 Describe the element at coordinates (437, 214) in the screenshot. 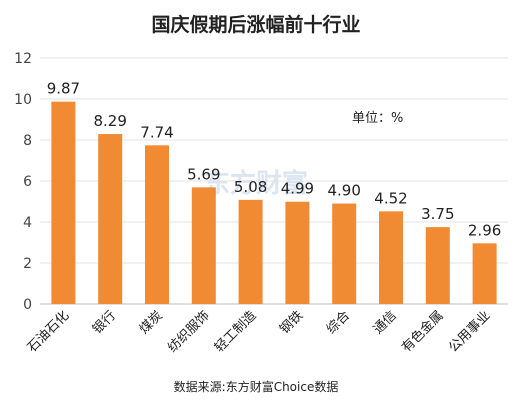

I see `value-label: 3.75` at that location.